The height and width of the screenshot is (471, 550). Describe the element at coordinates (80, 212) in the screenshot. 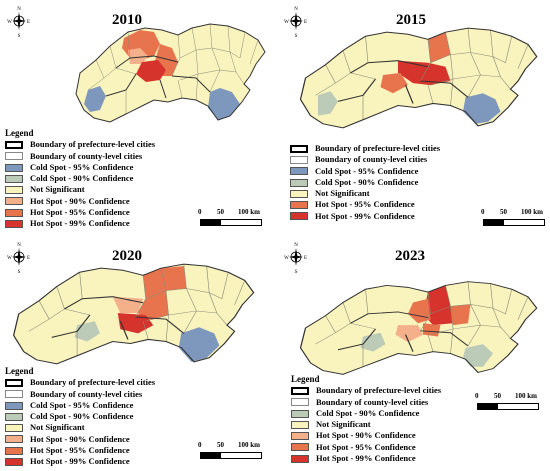

I see `legend-item: Hot Spot - 95% Confidence` at that location.